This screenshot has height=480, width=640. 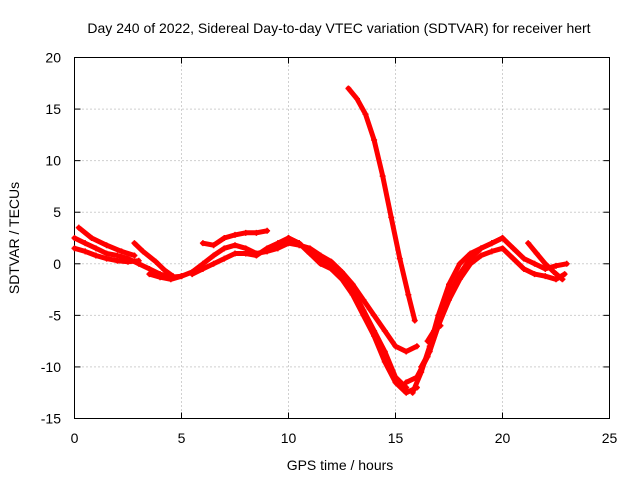 I want to click on y-tick-label: -10, so click(x=51, y=367).